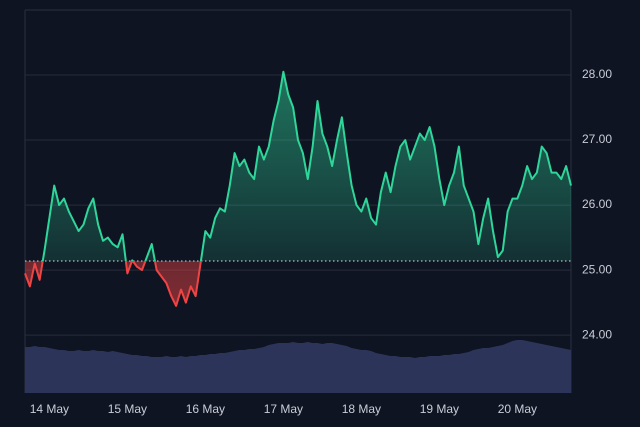 The height and width of the screenshot is (427, 640). I want to click on y-tick-label: 24.00, so click(597, 334).